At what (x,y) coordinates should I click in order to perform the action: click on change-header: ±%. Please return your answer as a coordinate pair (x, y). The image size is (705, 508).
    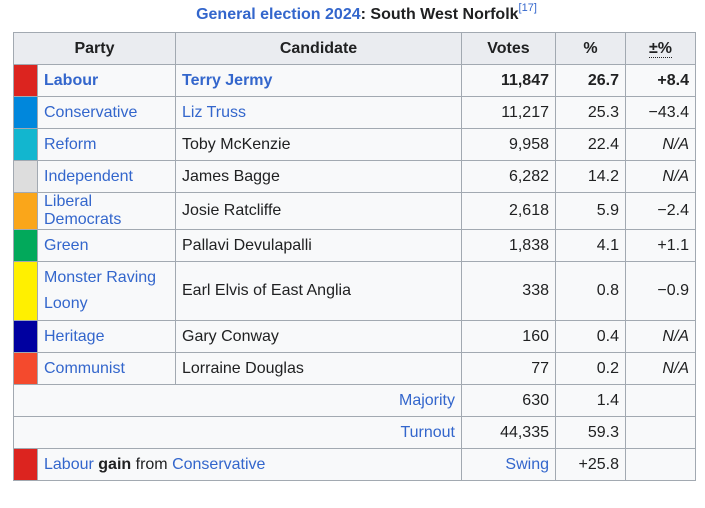
    Looking at the image, I should click on (660, 48).